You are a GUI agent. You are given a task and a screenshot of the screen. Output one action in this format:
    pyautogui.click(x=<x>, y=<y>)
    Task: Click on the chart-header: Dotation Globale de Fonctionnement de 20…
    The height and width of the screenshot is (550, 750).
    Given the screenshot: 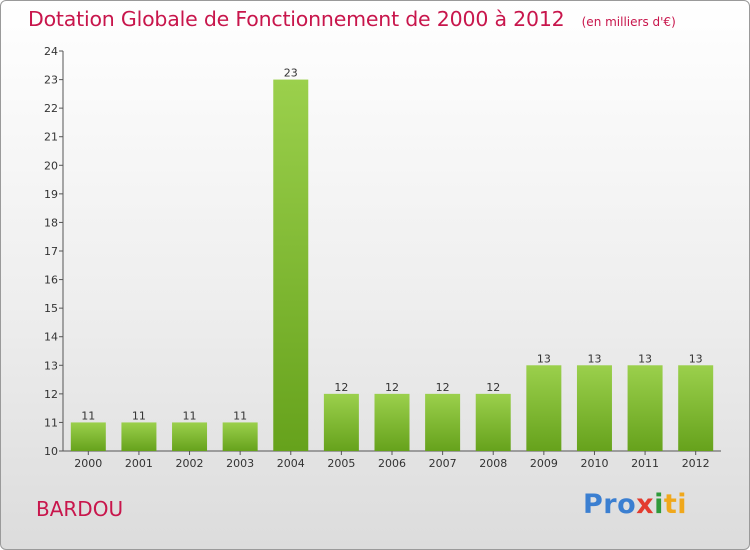 What is the action you would take?
    pyautogui.click(x=352, y=19)
    